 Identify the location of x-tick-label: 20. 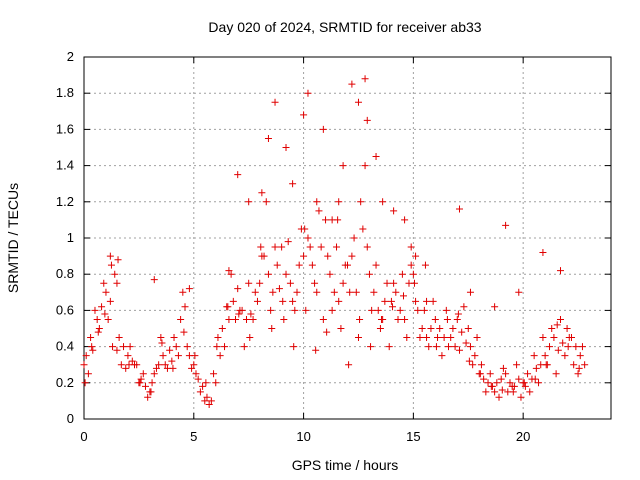
(523, 436).